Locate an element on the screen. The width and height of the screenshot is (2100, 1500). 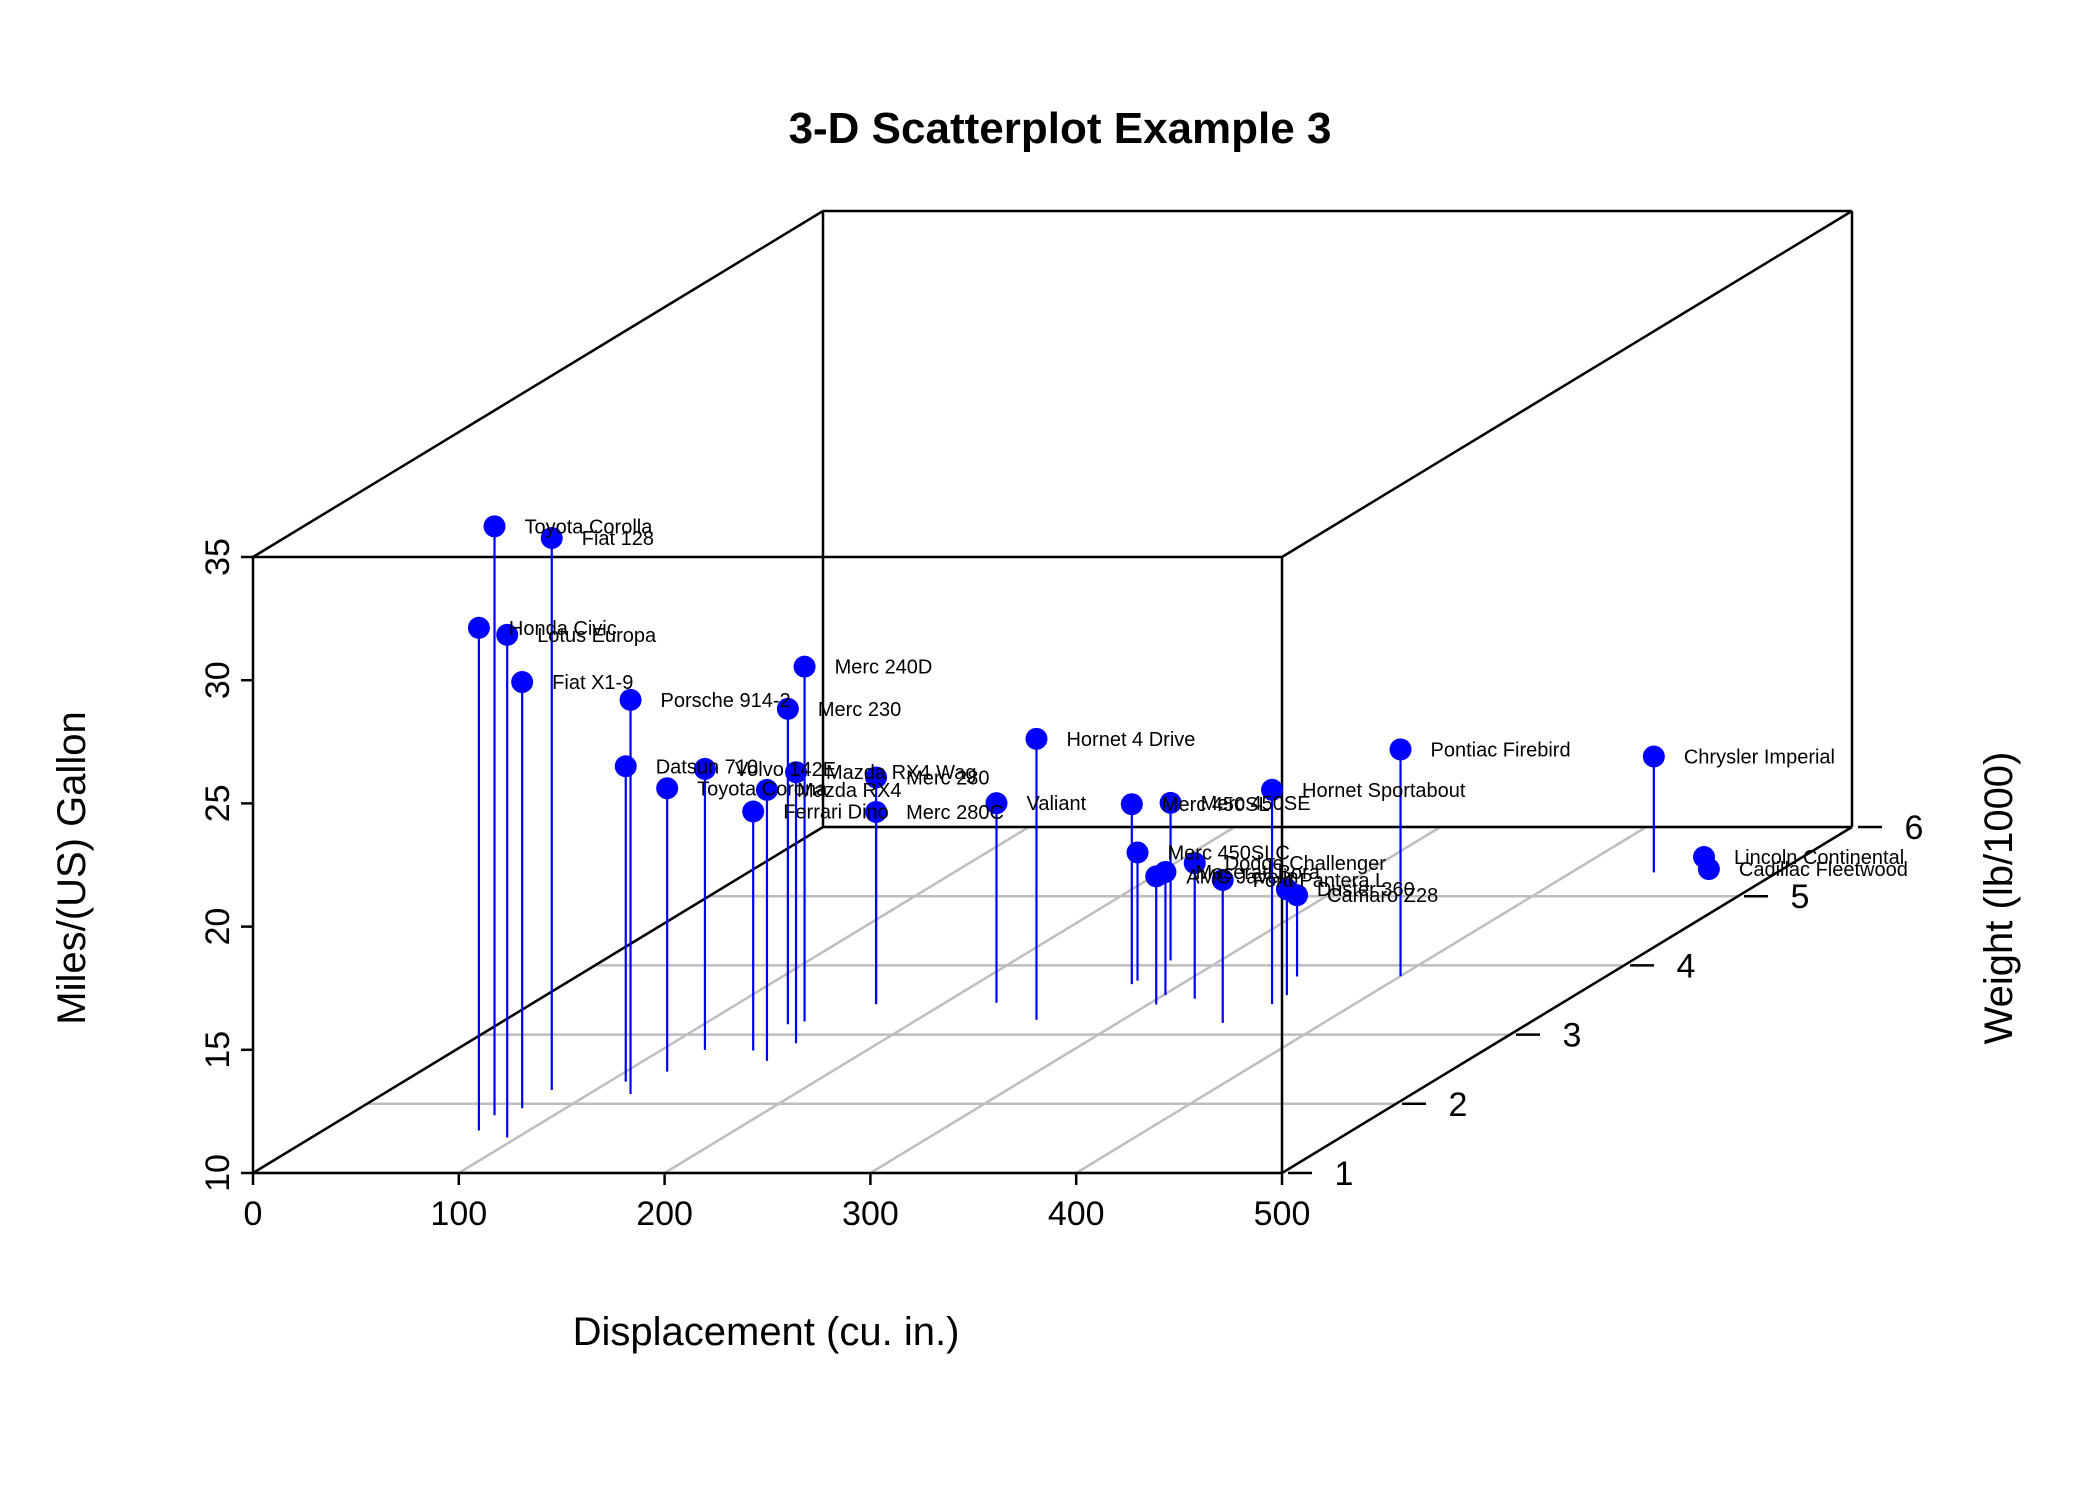
point-label: Chrysler Imperial is located at coordinates (1759, 758).